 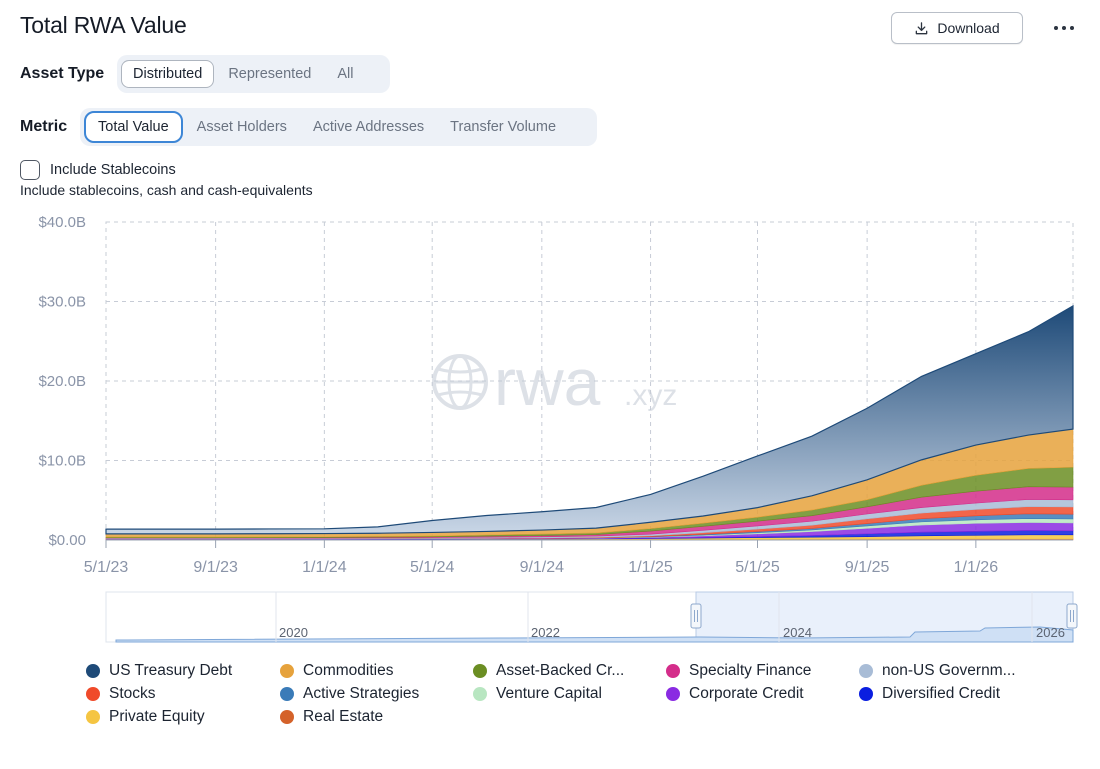 I want to click on legend-item-active-strategies: Active Strategies, so click(x=349, y=694).